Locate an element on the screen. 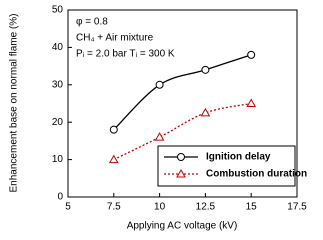  x-axis-label: Applying AC voltage (kV) is located at coordinates (182, 226).